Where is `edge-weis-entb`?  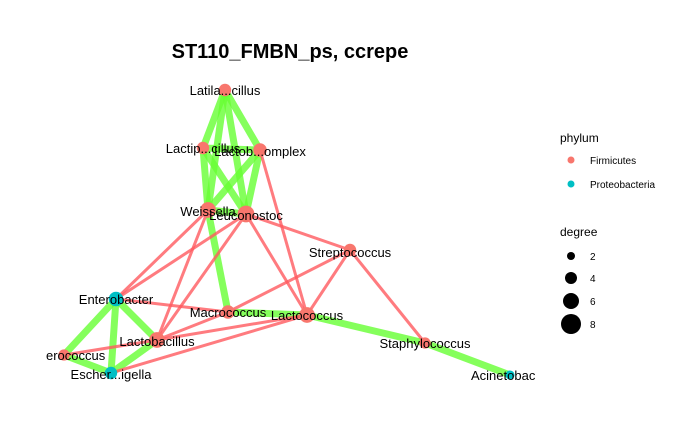
edge-weis-entb is located at coordinates (162, 254).